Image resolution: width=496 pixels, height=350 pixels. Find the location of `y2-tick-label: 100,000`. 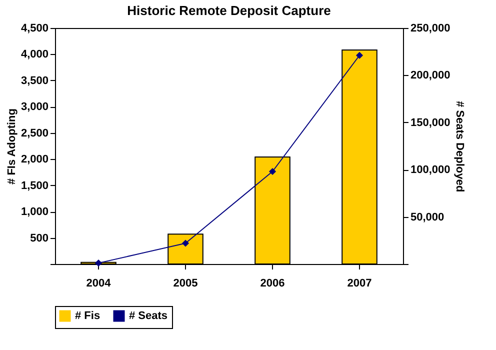

y2-tick-label: 100,000 is located at coordinates (430, 170).